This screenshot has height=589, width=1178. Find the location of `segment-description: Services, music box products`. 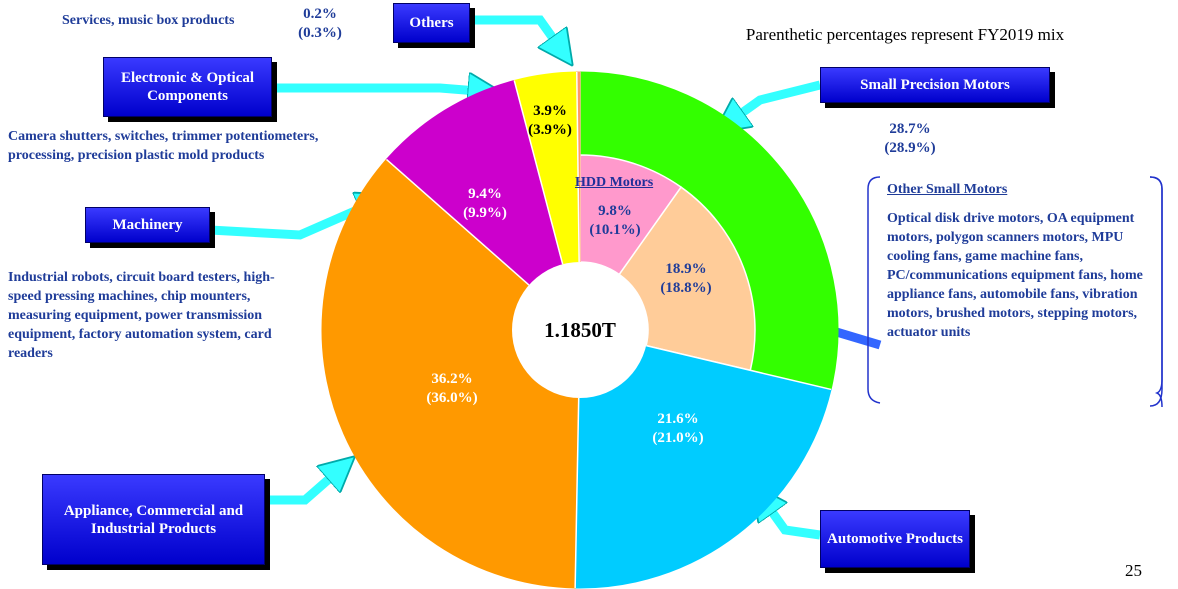

segment-description: Services, music box products is located at coordinates (148, 20).